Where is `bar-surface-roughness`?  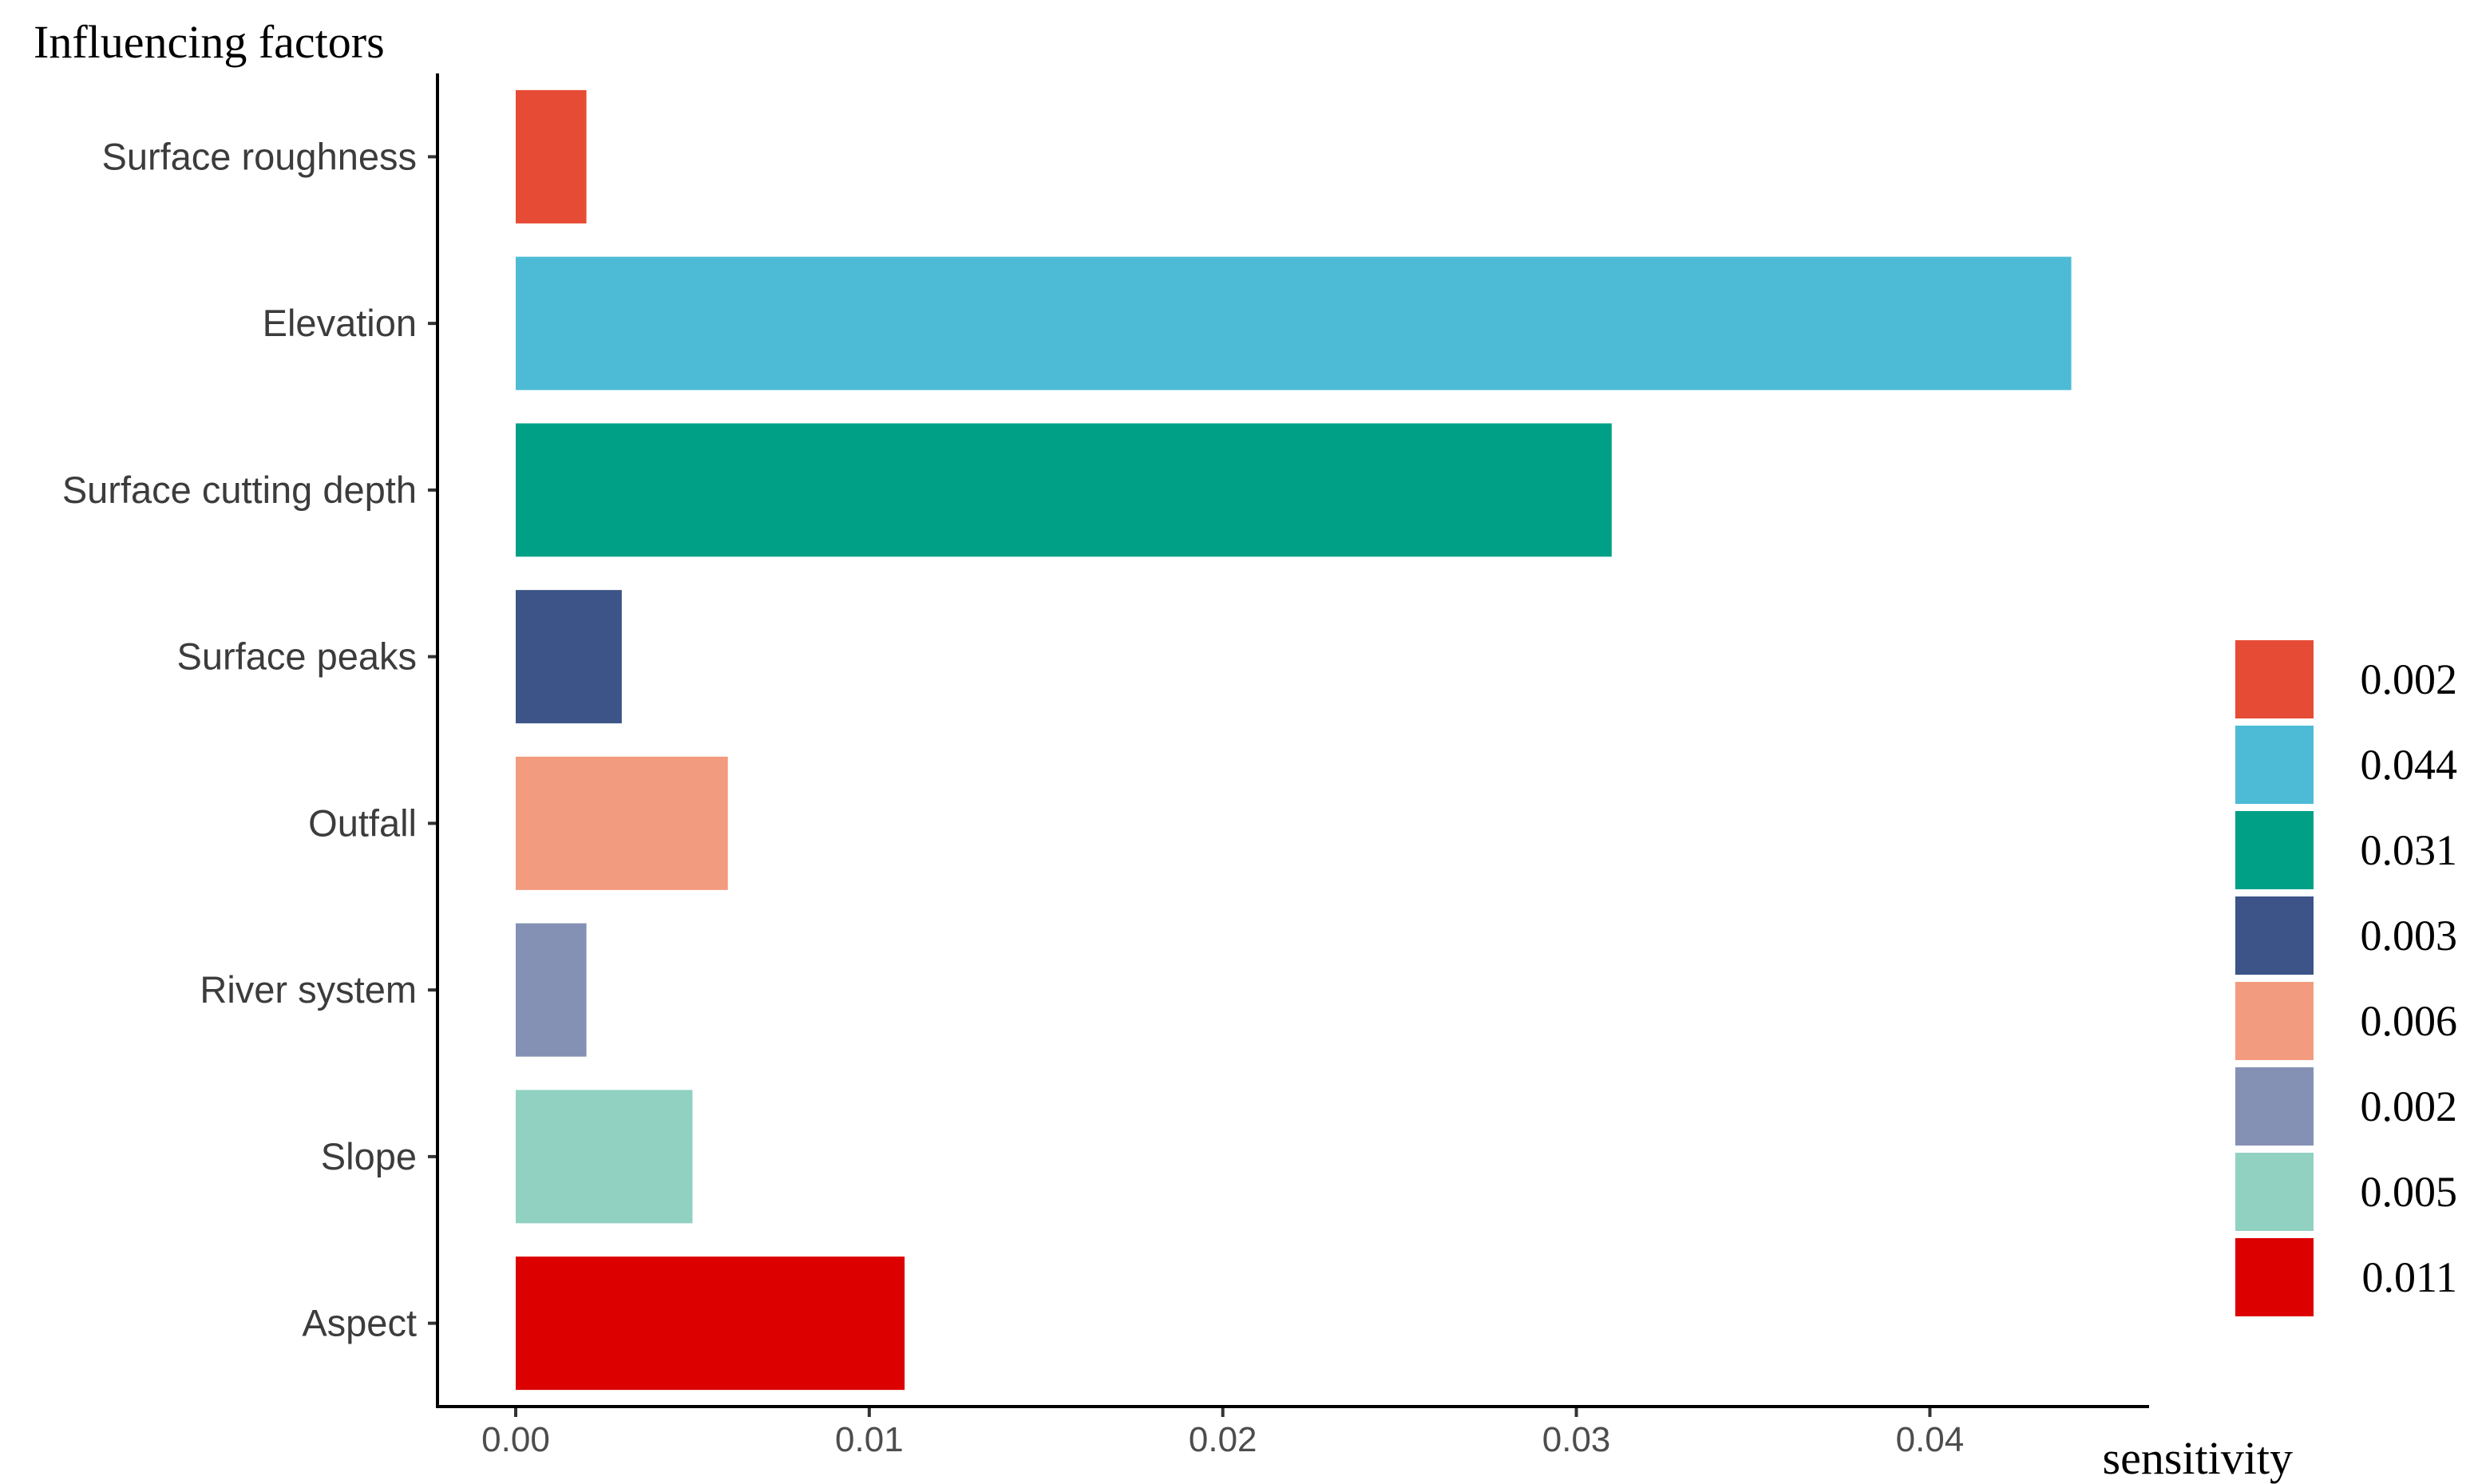 bar-surface-roughness is located at coordinates (551, 156).